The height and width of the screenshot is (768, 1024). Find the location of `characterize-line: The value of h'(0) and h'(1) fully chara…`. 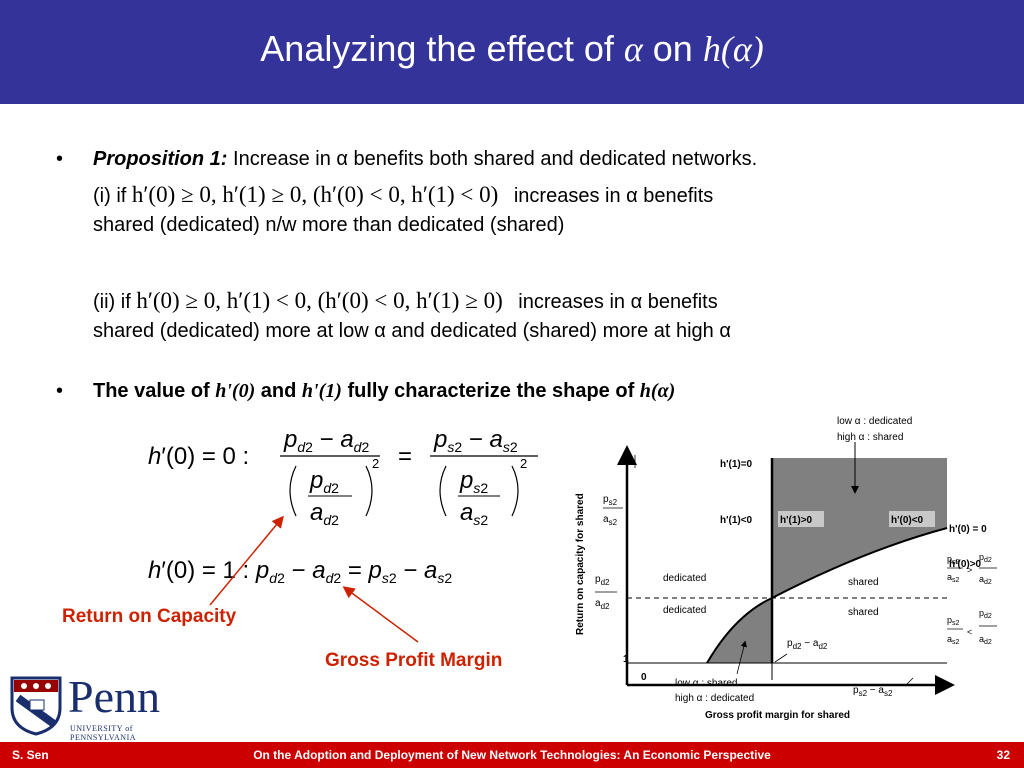

characterize-line: The value of h'(0) and h'(1) fully chara… is located at coordinates (384, 391).